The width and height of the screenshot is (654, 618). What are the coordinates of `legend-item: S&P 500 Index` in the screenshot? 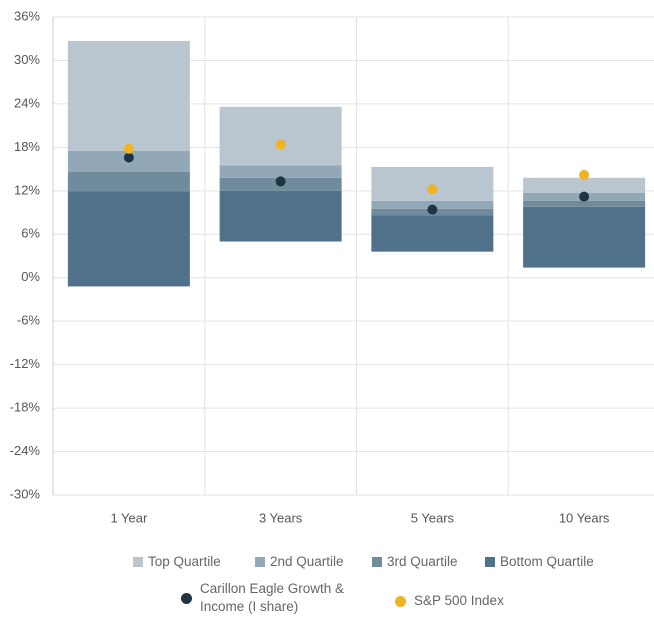 It's located at (449, 601).